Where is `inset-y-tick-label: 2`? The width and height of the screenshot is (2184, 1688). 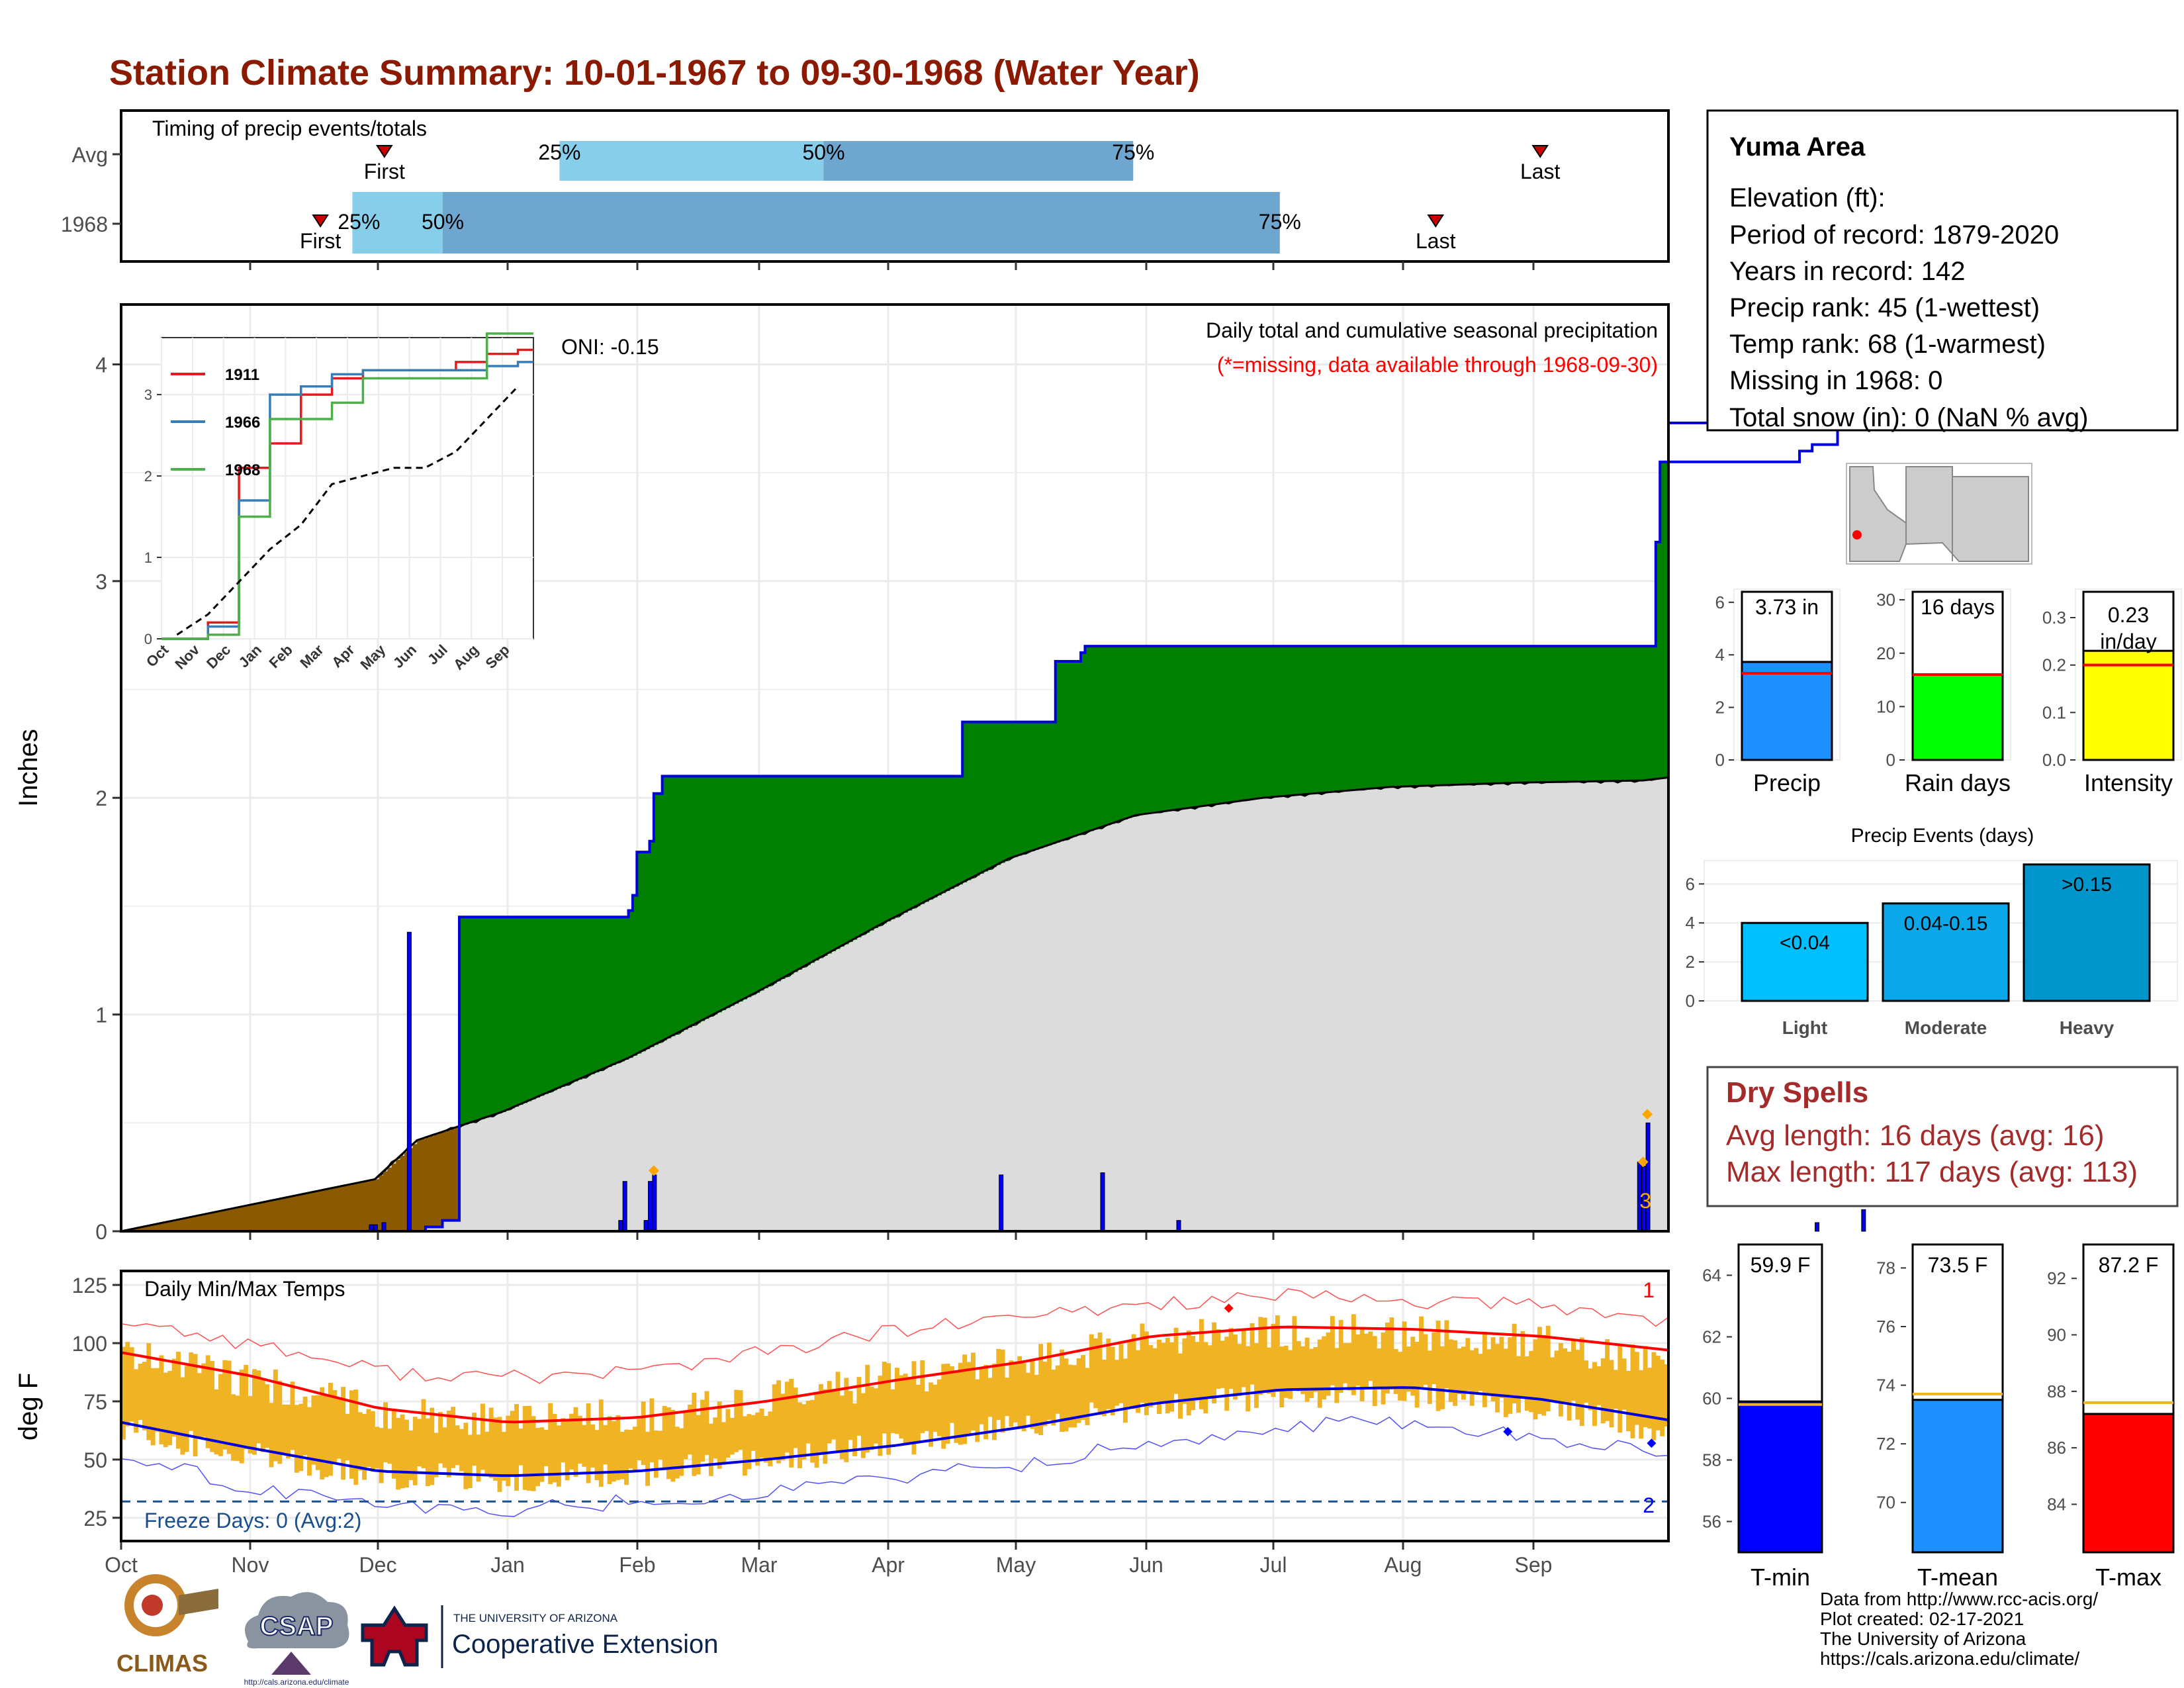 inset-y-tick-label: 2 is located at coordinates (148, 476).